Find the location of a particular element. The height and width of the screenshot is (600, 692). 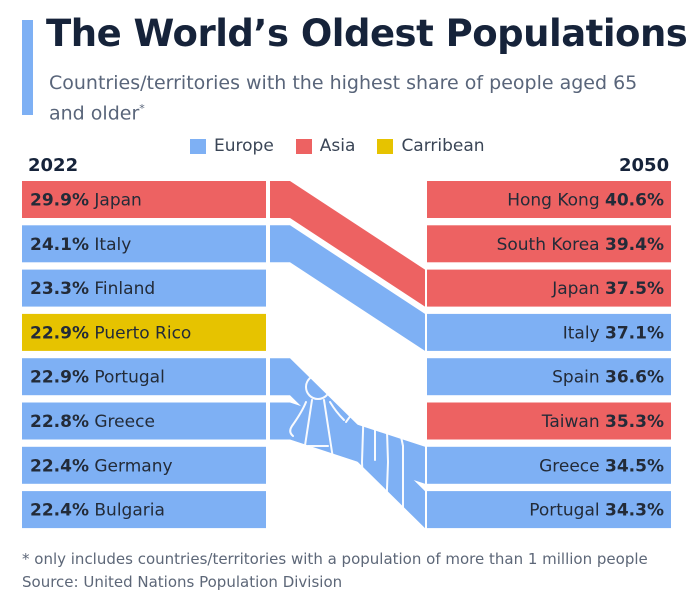

left-bar-label-italy: 24.1% Italy is located at coordinates (80, 245).